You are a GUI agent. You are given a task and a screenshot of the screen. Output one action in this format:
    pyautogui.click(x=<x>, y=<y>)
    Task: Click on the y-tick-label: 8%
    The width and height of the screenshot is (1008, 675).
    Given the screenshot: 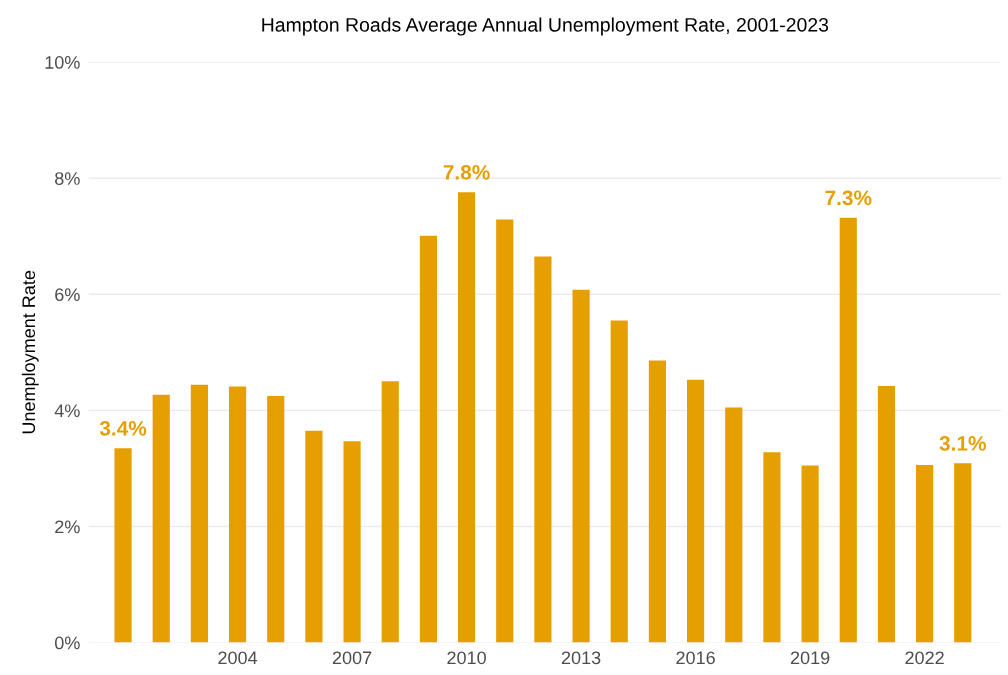 What is the action you would take?
    pyautogui.click(x=67, y=178)
    